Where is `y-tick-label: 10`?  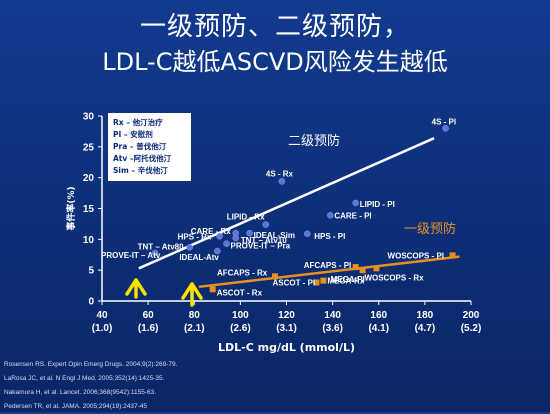 y-tick-label: 10 is located at coordinates (89, 240).